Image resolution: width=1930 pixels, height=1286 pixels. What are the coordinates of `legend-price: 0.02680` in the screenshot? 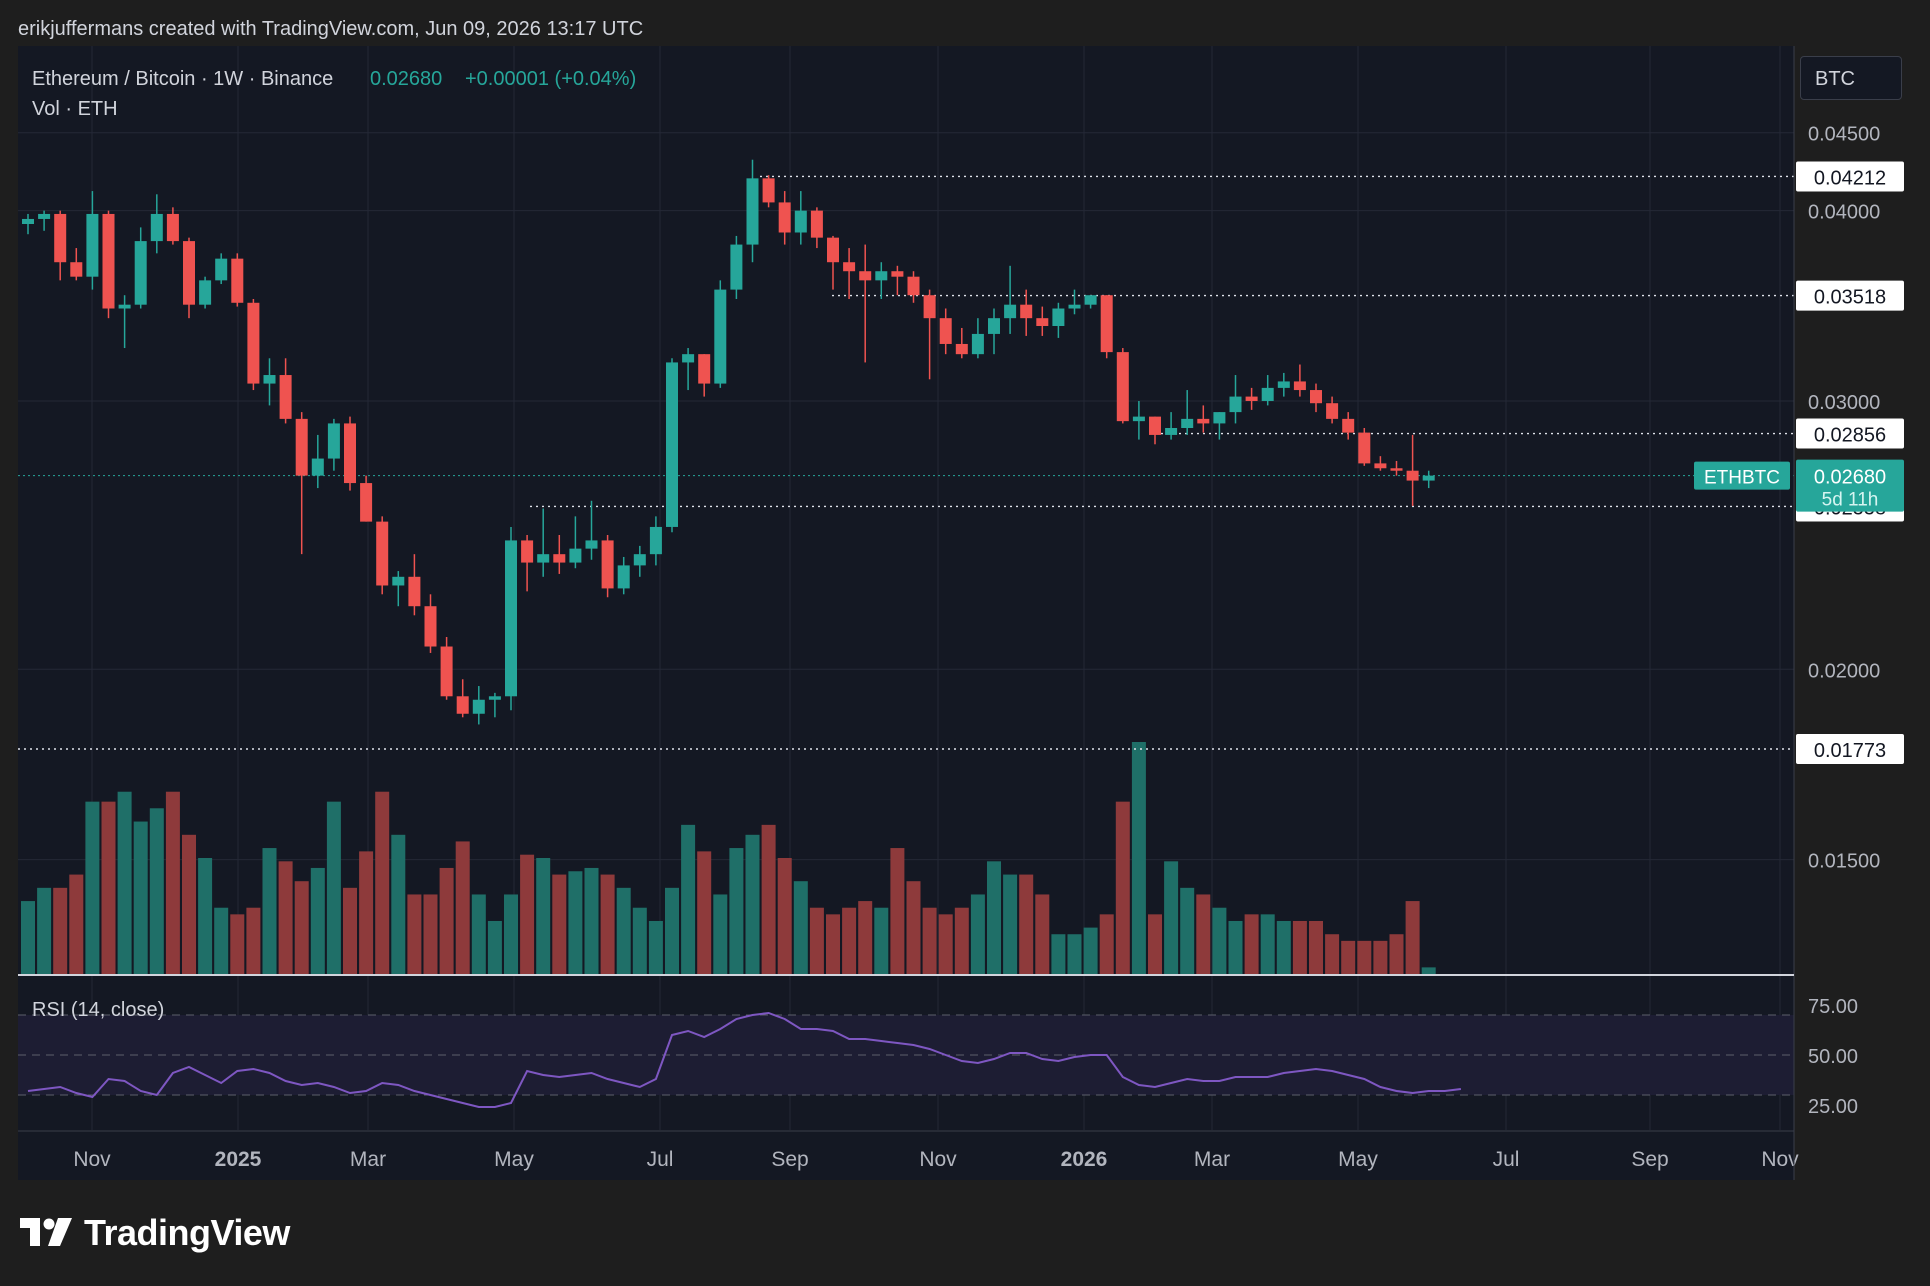 It's located at (406, 79).